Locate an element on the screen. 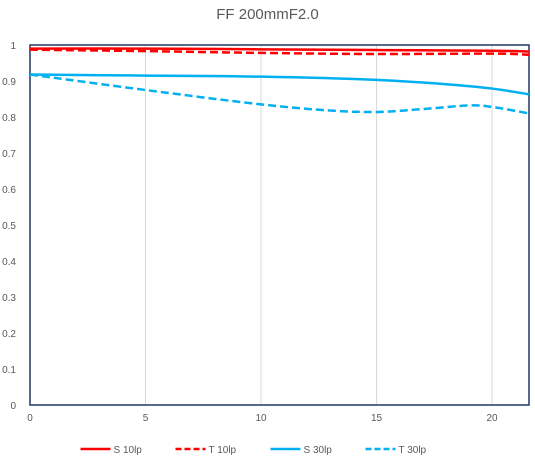 Image resolution: width=535 pixels, height=462 pixels. x-tick-label: 15 is located at coordinates (377, 418).